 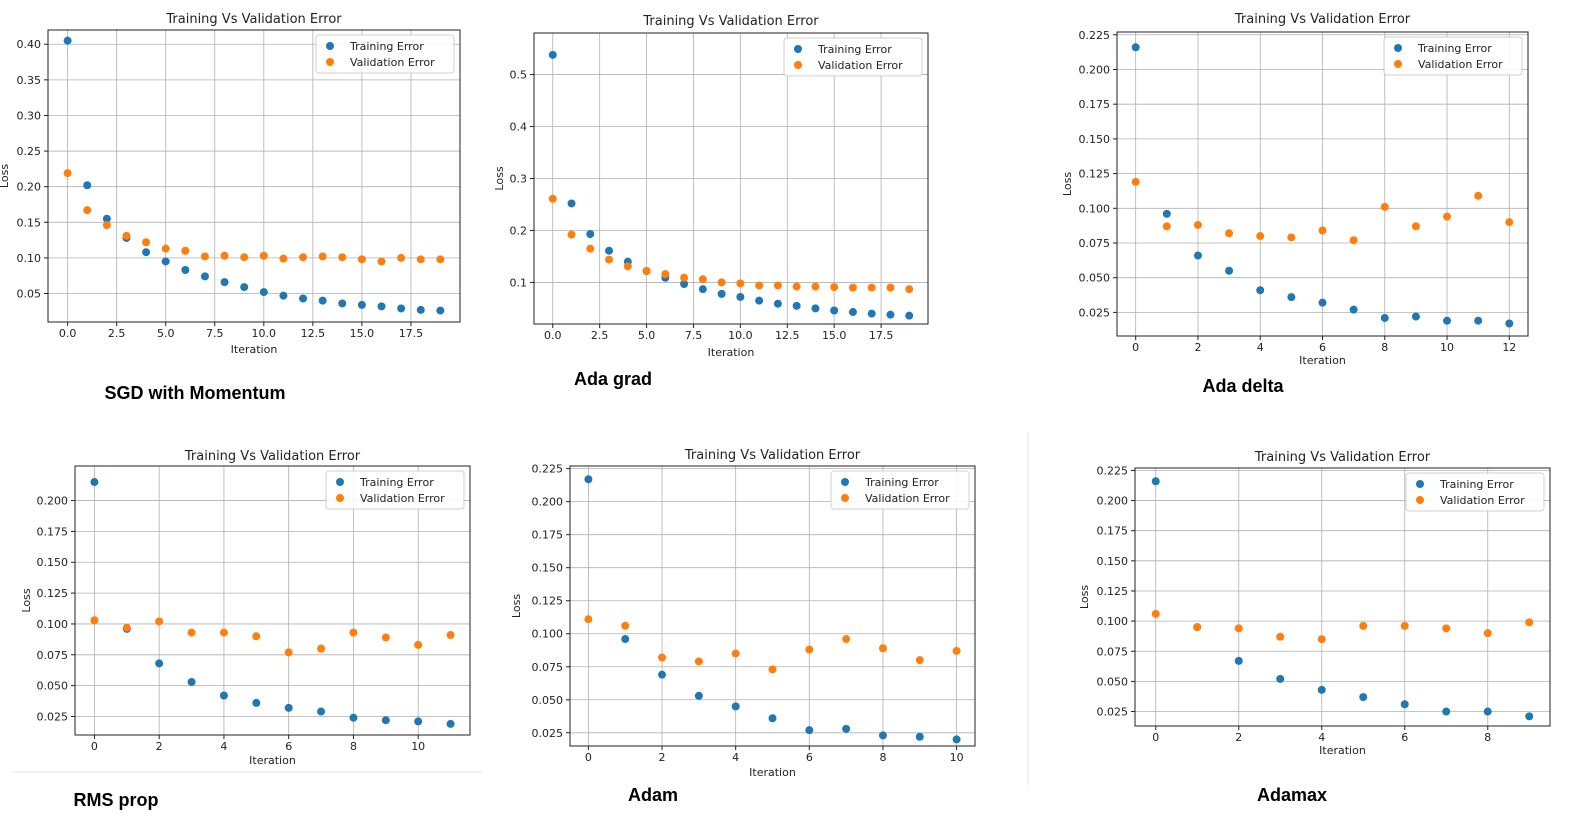 What do you see at coordinates (1095, 35) in the screenshot?
I see `y-tick-label: 0.225` at bounding box center [1095, 35].